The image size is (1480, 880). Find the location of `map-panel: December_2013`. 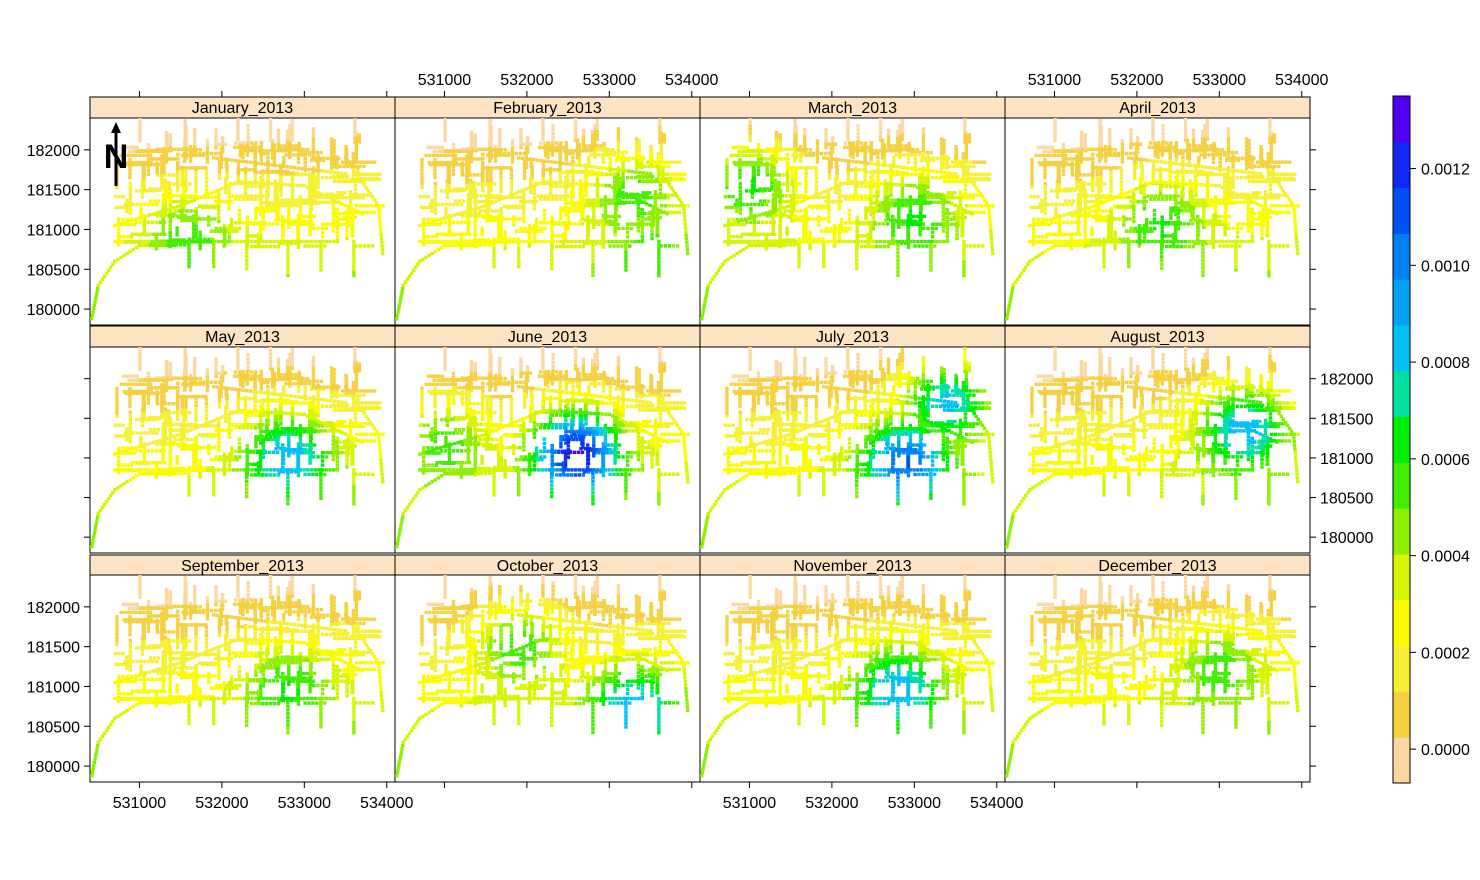

map-panel: December_2013 is located at coordinates (1157, 668).